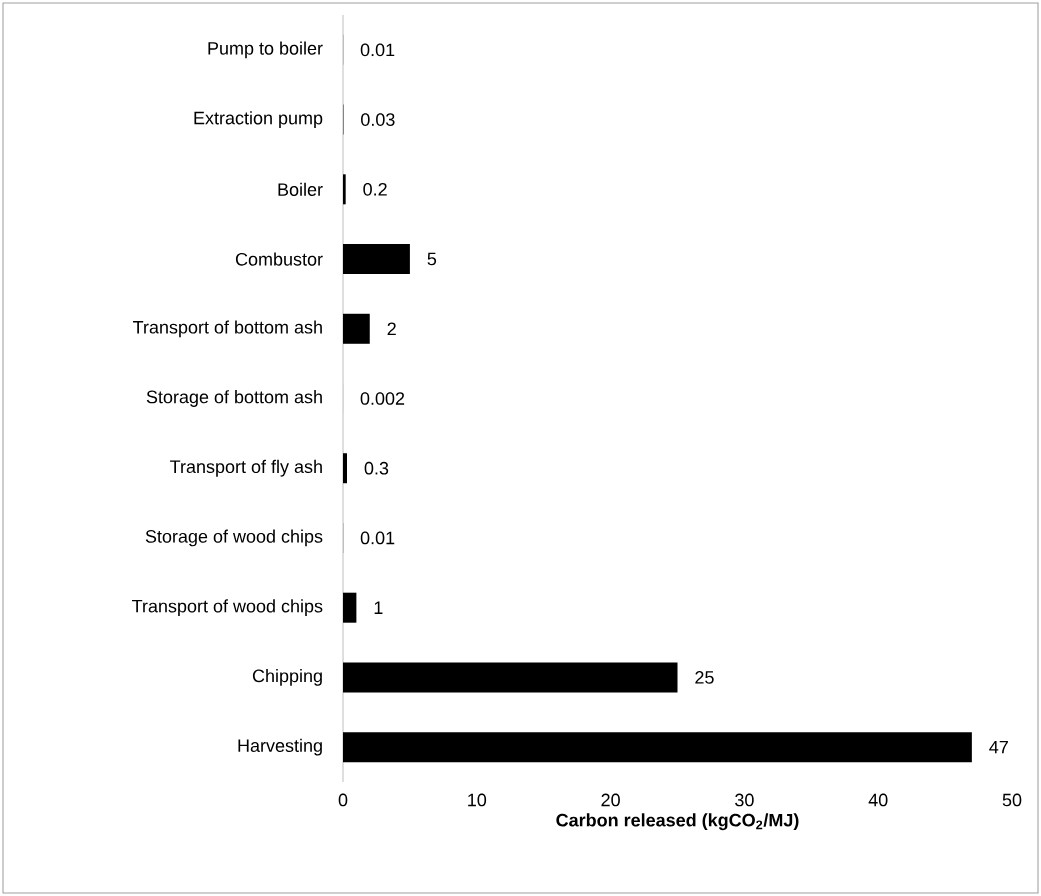  What do you see at coordinates (376, 468) in the screenshot?
I see `data-label: 0.3` at bounding box center [376, 468].